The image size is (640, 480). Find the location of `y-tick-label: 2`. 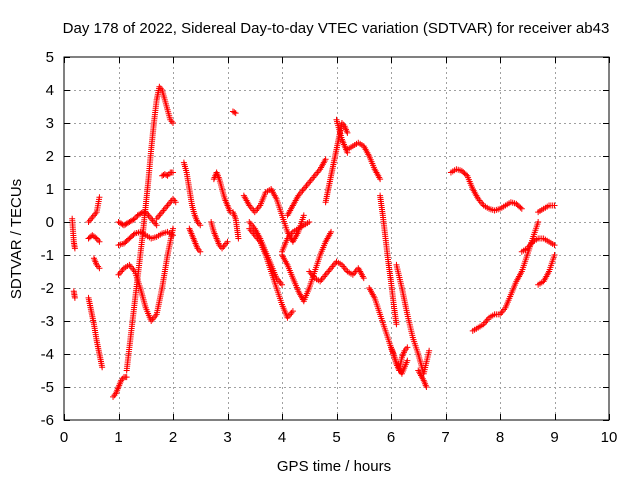

y-tick-label: 2 is located at coordinates (50, 156).